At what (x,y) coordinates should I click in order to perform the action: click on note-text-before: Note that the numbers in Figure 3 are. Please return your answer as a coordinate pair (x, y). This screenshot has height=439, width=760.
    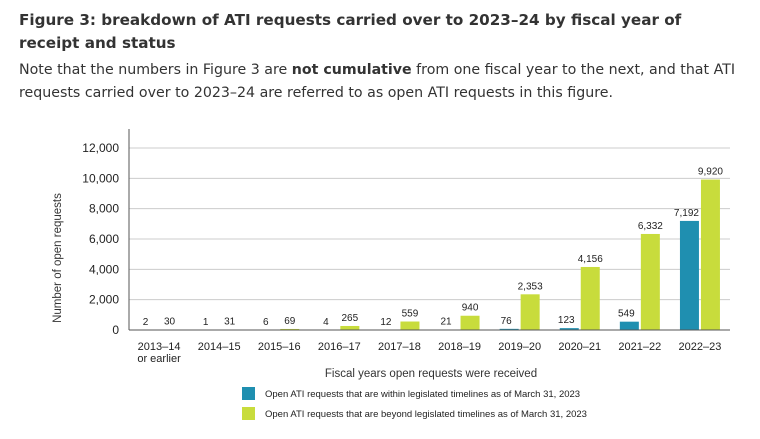
    Looking at the image, I should click on (155, 70).